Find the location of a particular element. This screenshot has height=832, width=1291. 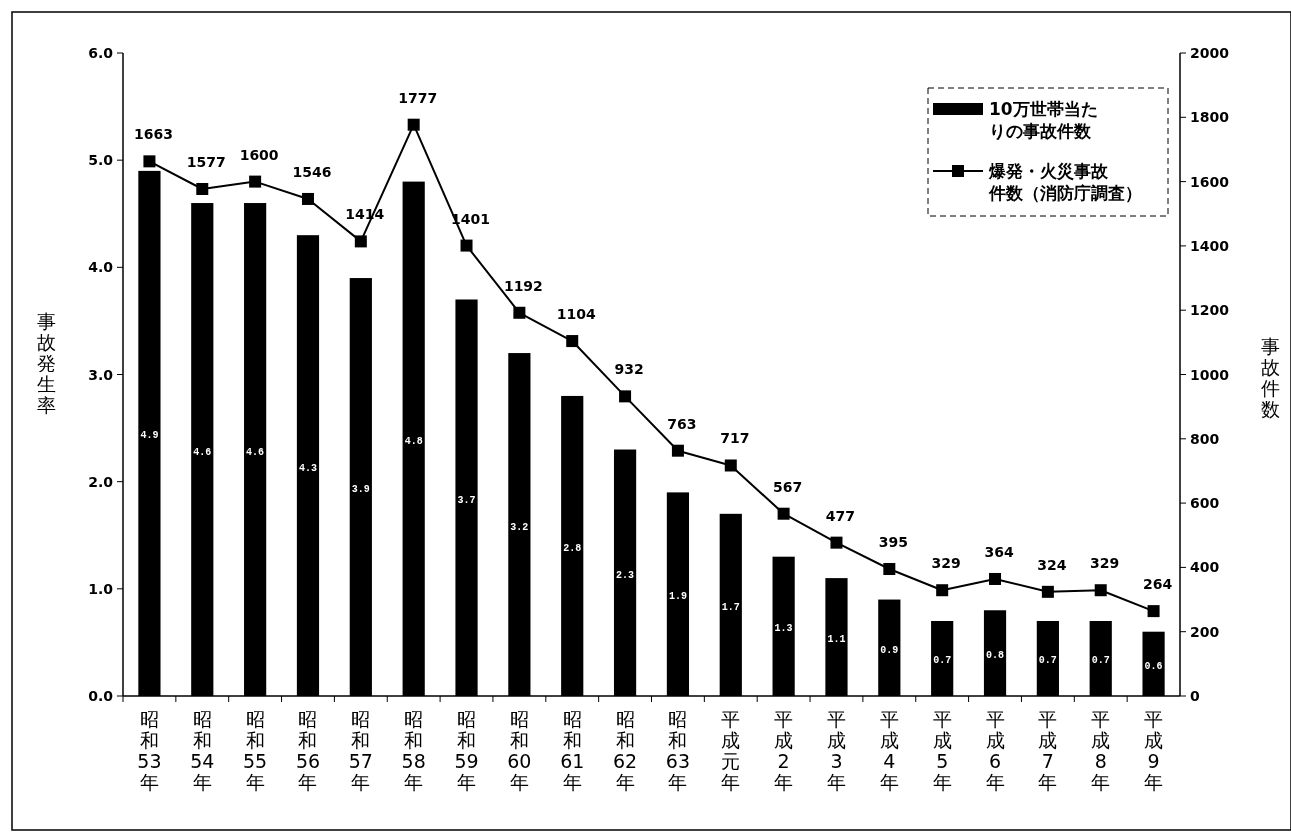

y2-tick-label: 800 is located at coordinates (1205, 438).